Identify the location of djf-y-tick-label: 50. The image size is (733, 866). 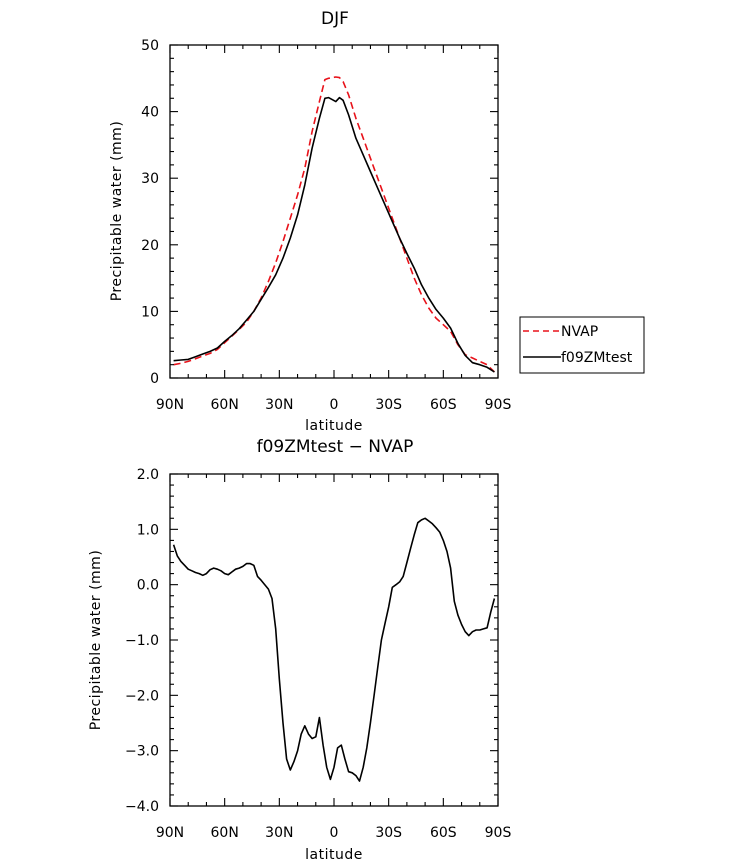
(150, 46).